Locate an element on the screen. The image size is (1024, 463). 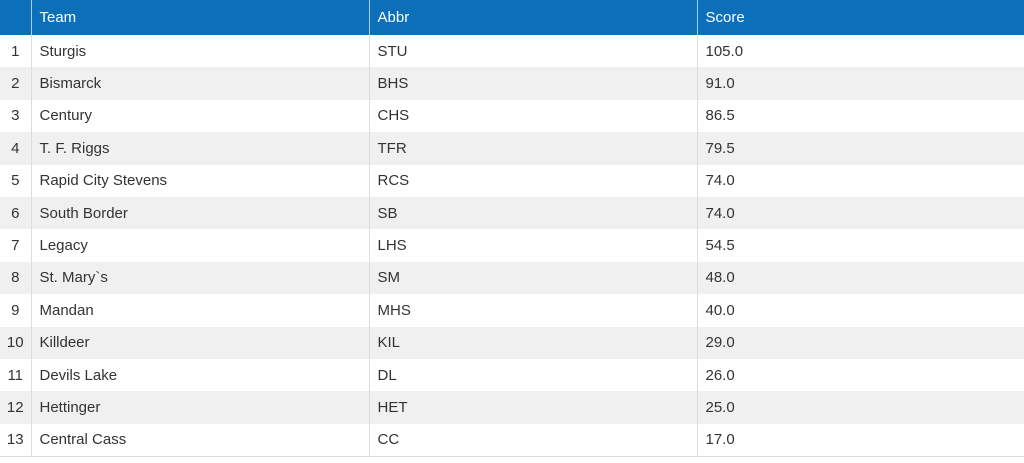
abbr-cell: BHS is located at coordinates (532, 83).